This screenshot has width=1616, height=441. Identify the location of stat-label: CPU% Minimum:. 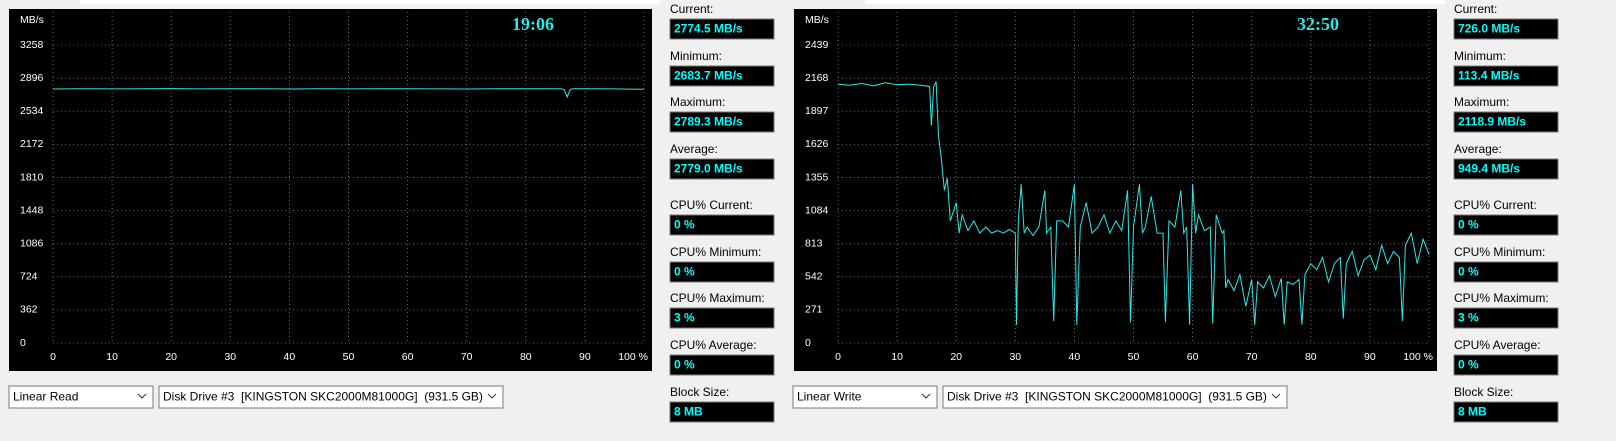
(715, 252).